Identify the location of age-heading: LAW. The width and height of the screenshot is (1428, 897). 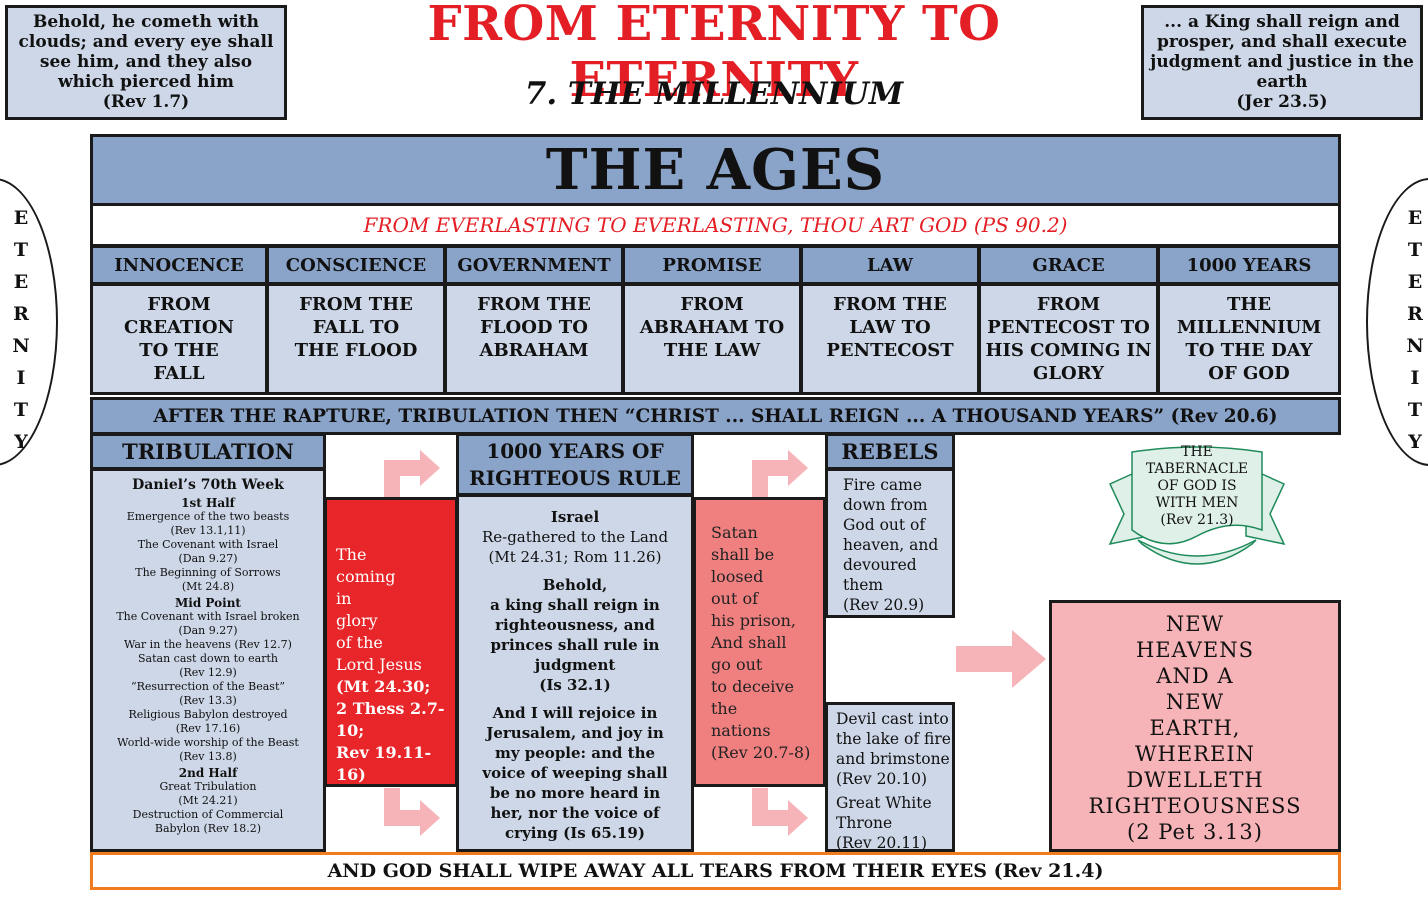
(890, 265).